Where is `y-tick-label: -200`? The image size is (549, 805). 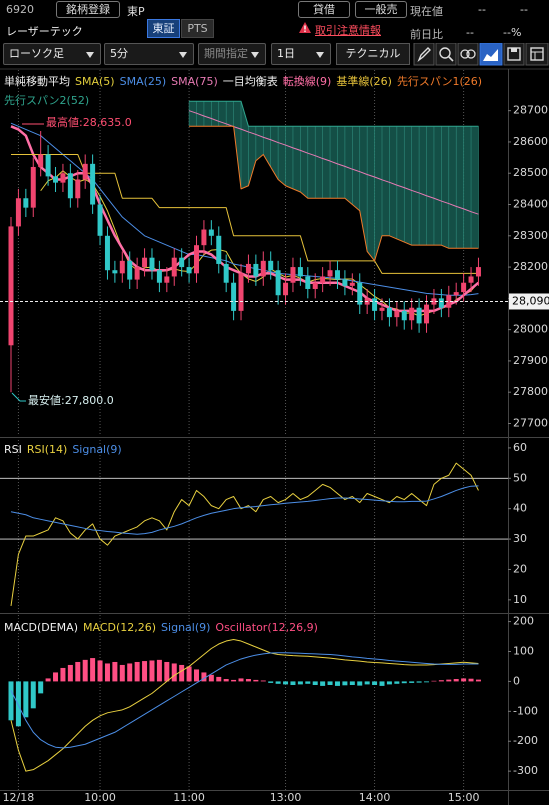 y-tick-label: -200 is located at coordinates (525, 740).